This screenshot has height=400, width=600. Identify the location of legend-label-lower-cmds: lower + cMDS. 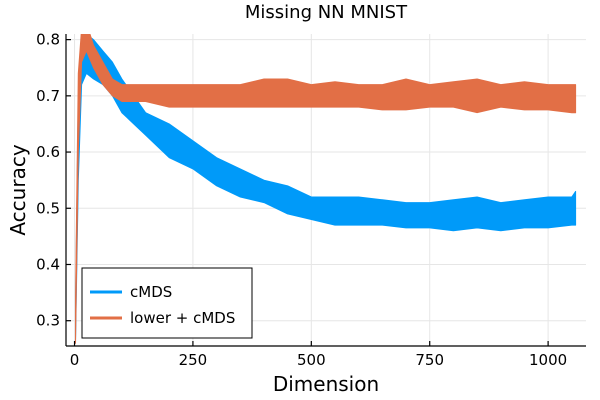
(182, 318).